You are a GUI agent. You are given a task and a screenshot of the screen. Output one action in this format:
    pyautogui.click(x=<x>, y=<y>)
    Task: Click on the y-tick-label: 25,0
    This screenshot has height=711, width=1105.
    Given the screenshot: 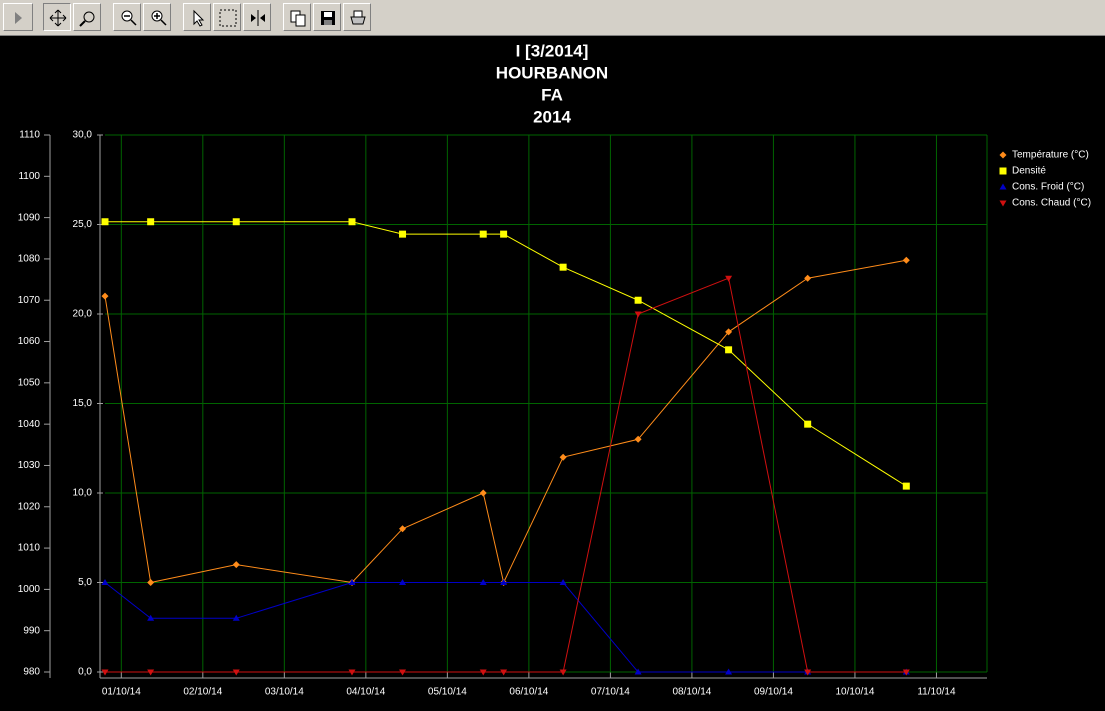 What is the action you would take?
    pyautogui.click(x=83, y=224)
    